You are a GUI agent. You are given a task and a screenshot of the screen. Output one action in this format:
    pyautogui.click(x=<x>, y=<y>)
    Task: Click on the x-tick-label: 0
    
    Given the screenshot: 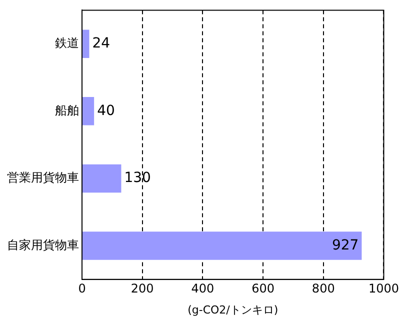 What is the action you would take?
    pyautogui.click(x=82, y=289)
    